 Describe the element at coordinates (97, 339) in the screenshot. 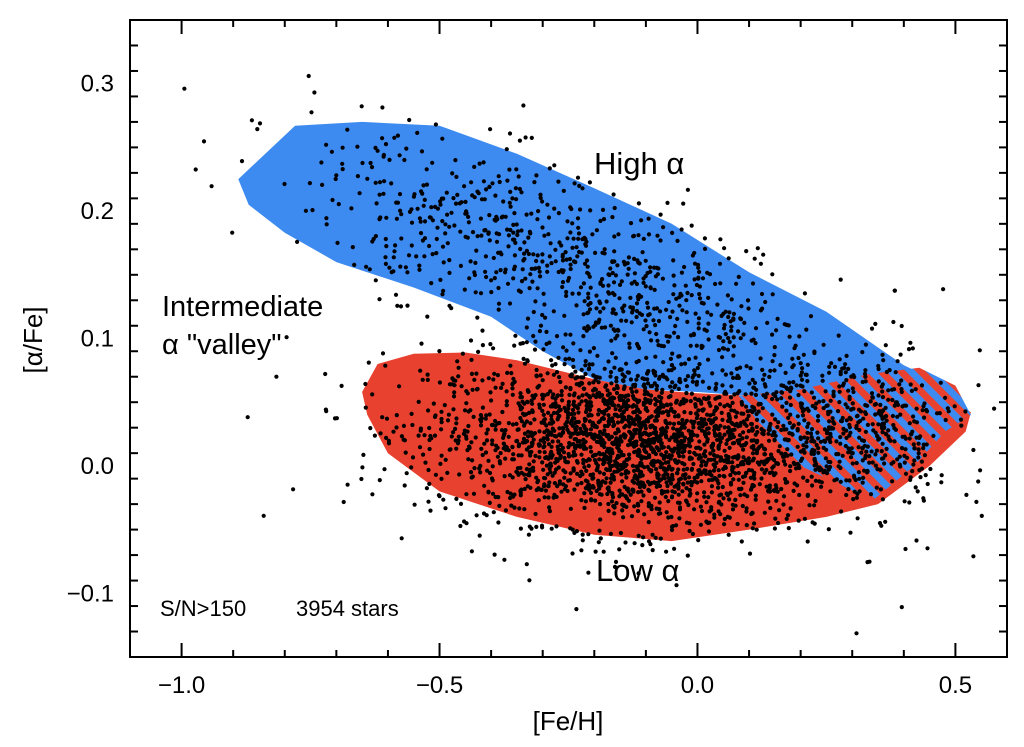

I see `y-tick-label: 0.1` at that location.